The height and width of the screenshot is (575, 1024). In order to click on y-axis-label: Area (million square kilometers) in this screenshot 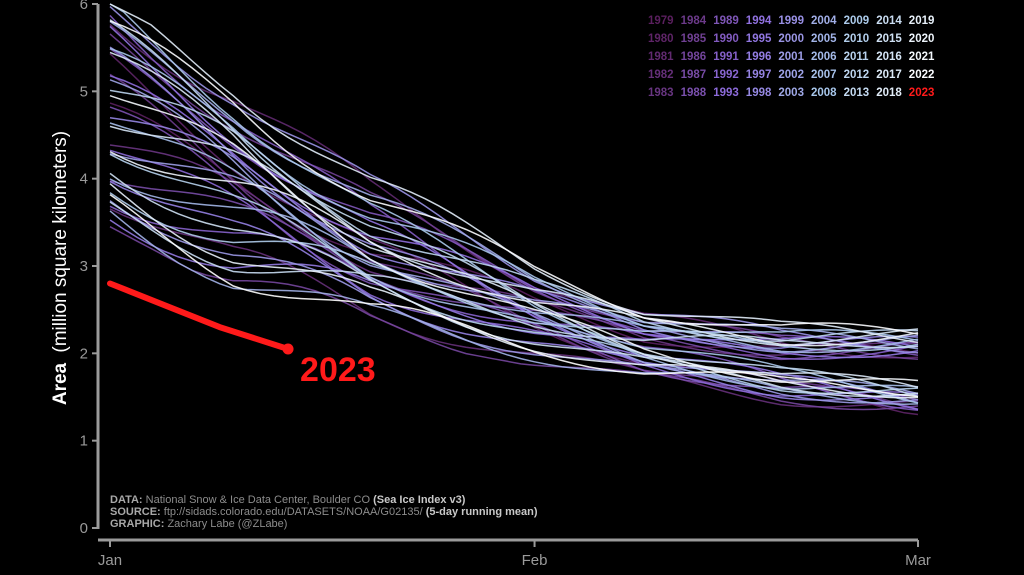, I will do `click(60, 268)`.